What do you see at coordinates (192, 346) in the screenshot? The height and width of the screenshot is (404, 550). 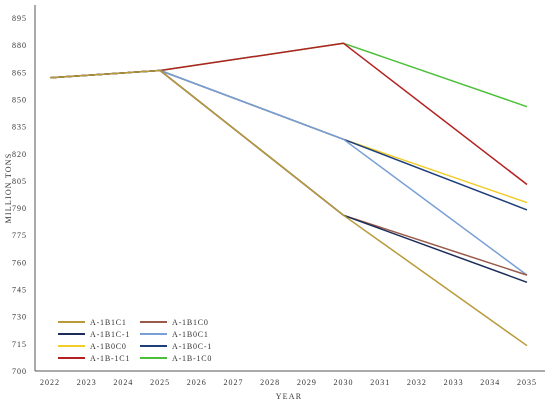 I see `legend-label-a-1b0c-1: A-1B0C-1` at bounding box center [192, 346].